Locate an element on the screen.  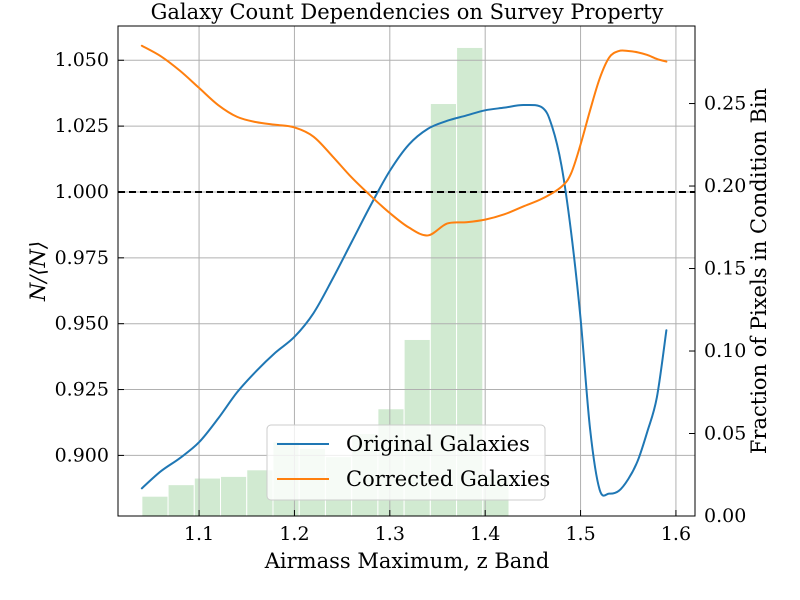
y2-tick-label: 0.10 is located at coordinates (725, 351).